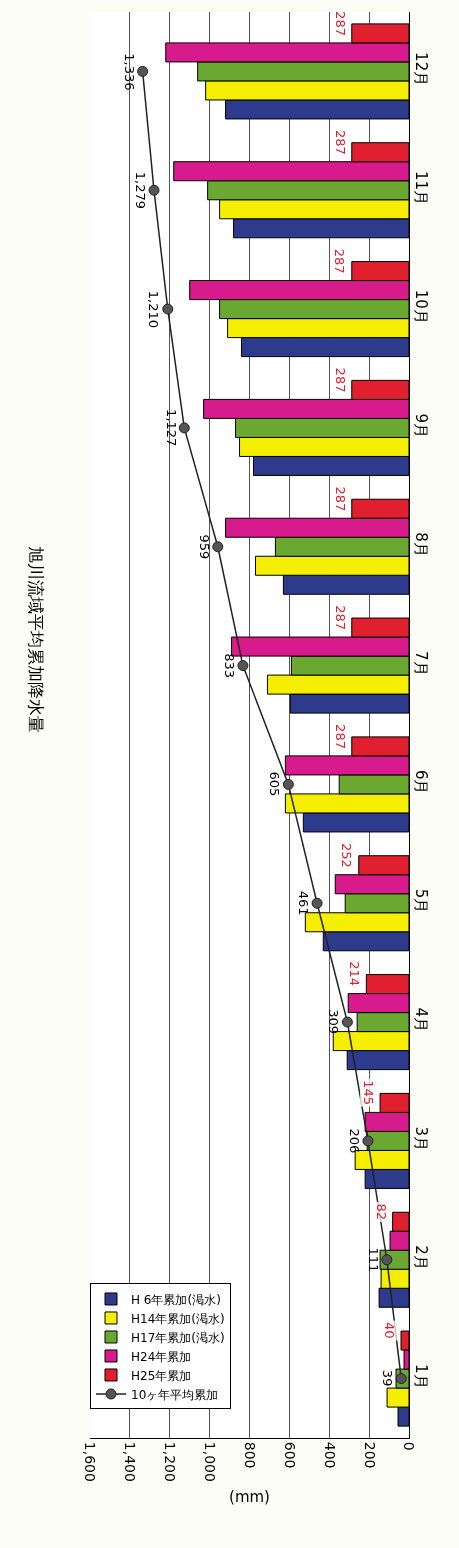  Describe the element at coordinates (421, 1138) in the screenshot. I see `y-tick-label: 3月` at that location.